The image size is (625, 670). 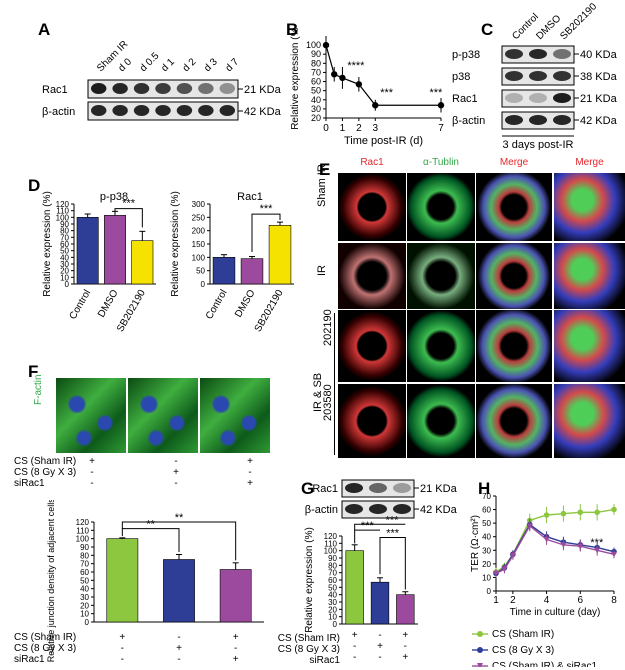 What do you see at coordinates (465, 99) in the screenshot?
I see `row-label-2: Rac1` at bounding box center [465, 99].